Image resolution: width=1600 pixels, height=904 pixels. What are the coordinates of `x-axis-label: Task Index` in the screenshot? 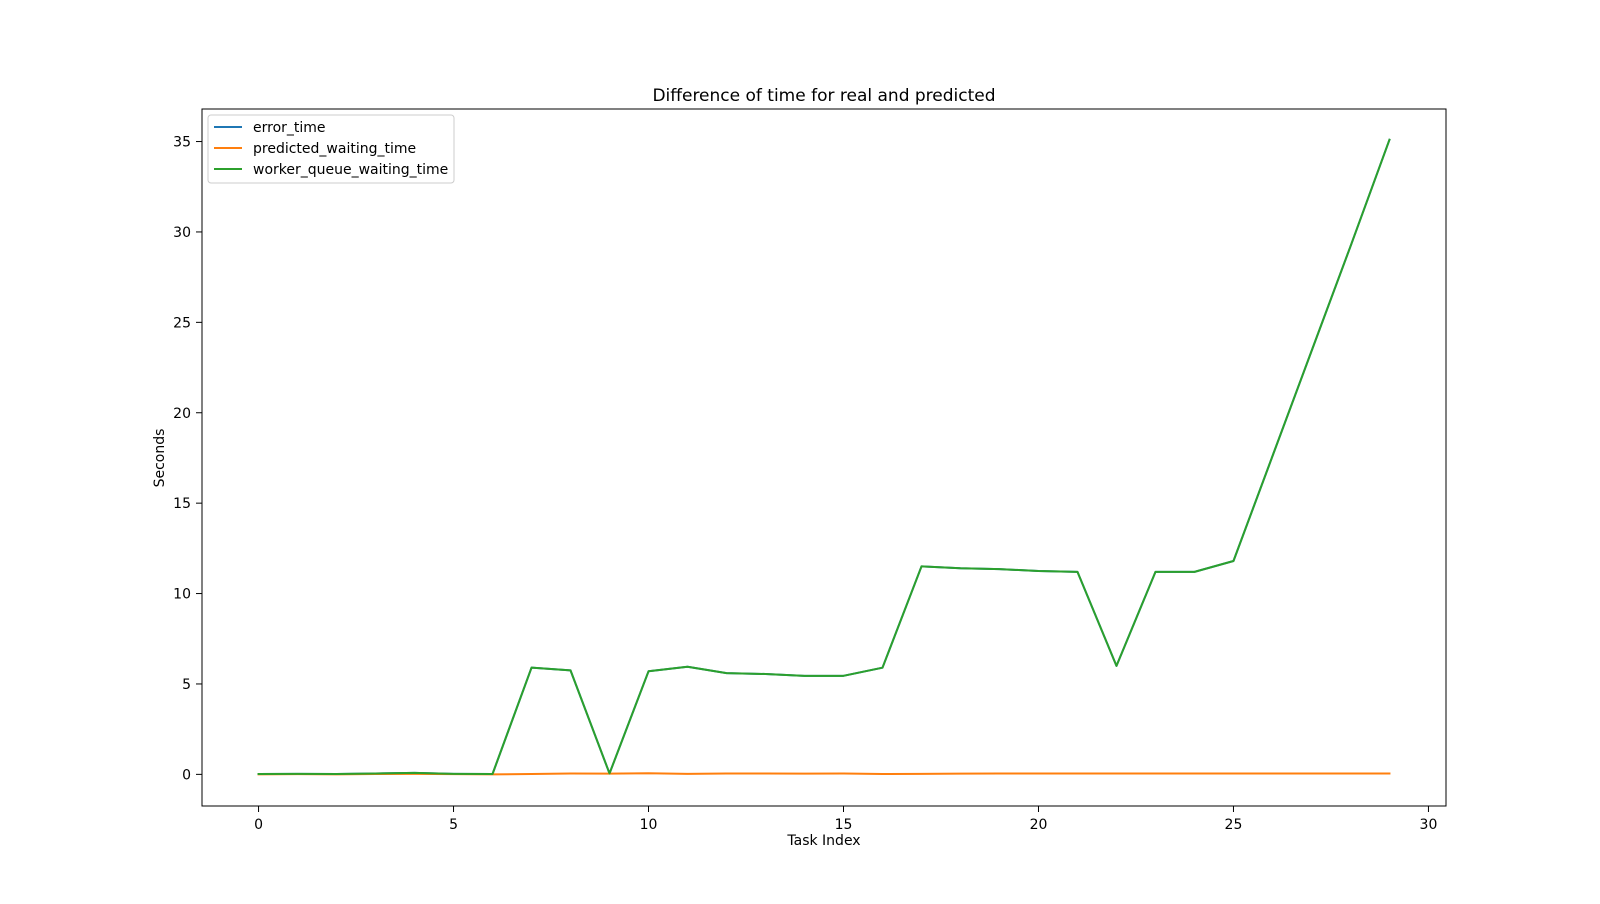 It's located at (823, 841).